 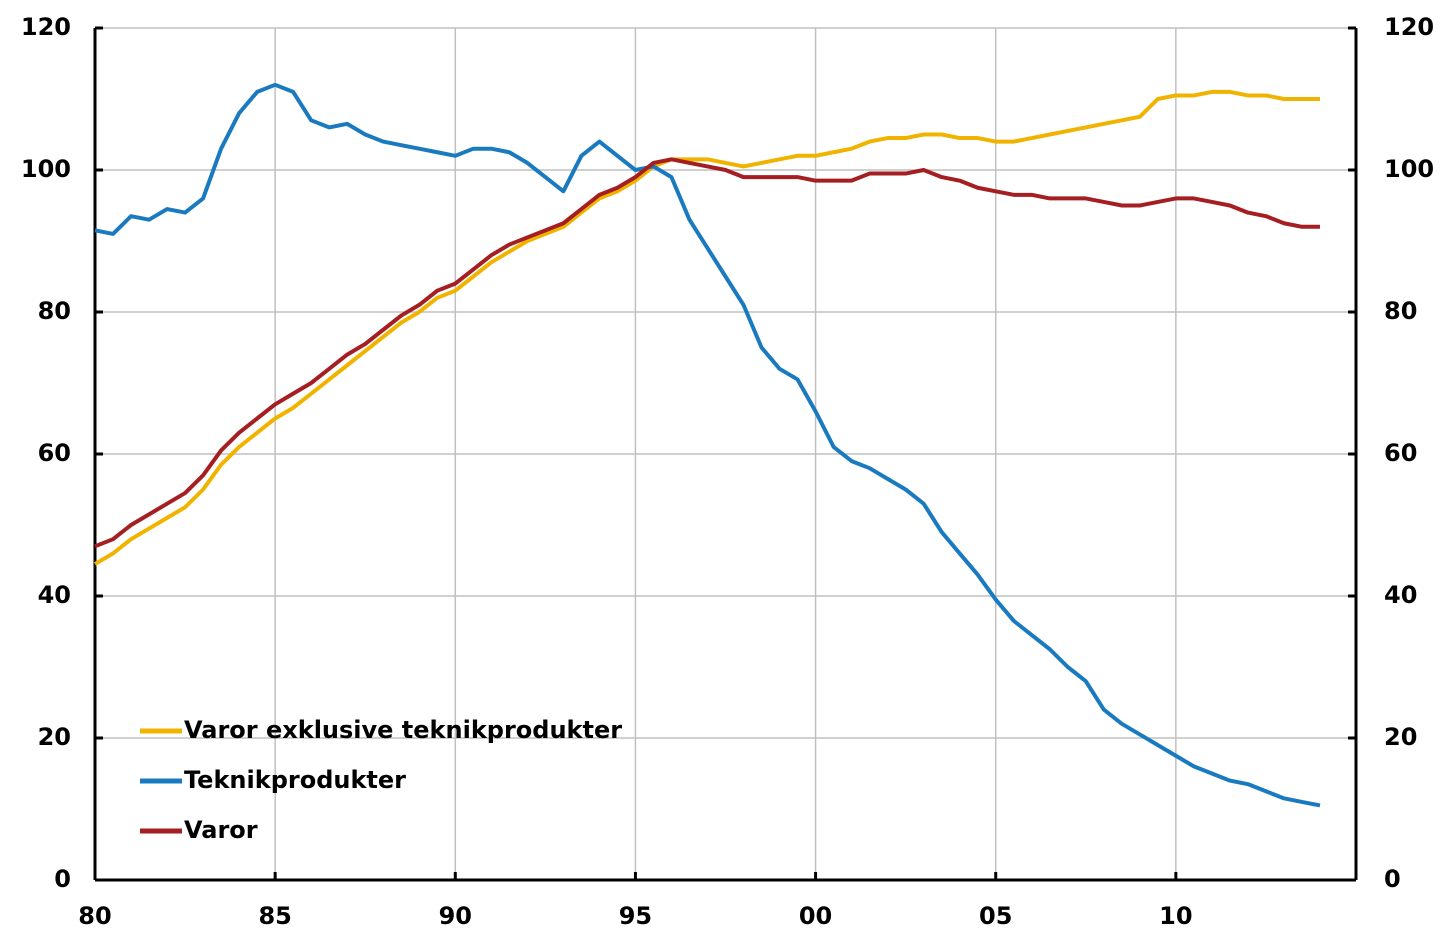 I want to click on y2-tick-label: 60, so click(x=1400, y=453).